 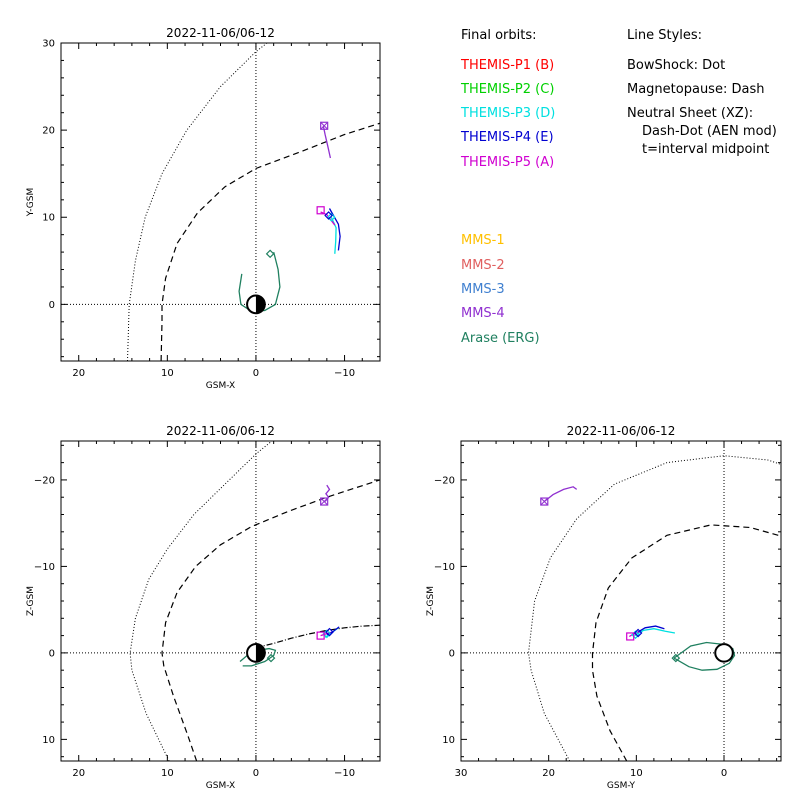 What do you see at coordinates (706, 149) in the screenshot?
I see `line-style-interval: t=interval midpoint` at bounding box center [706, 149].